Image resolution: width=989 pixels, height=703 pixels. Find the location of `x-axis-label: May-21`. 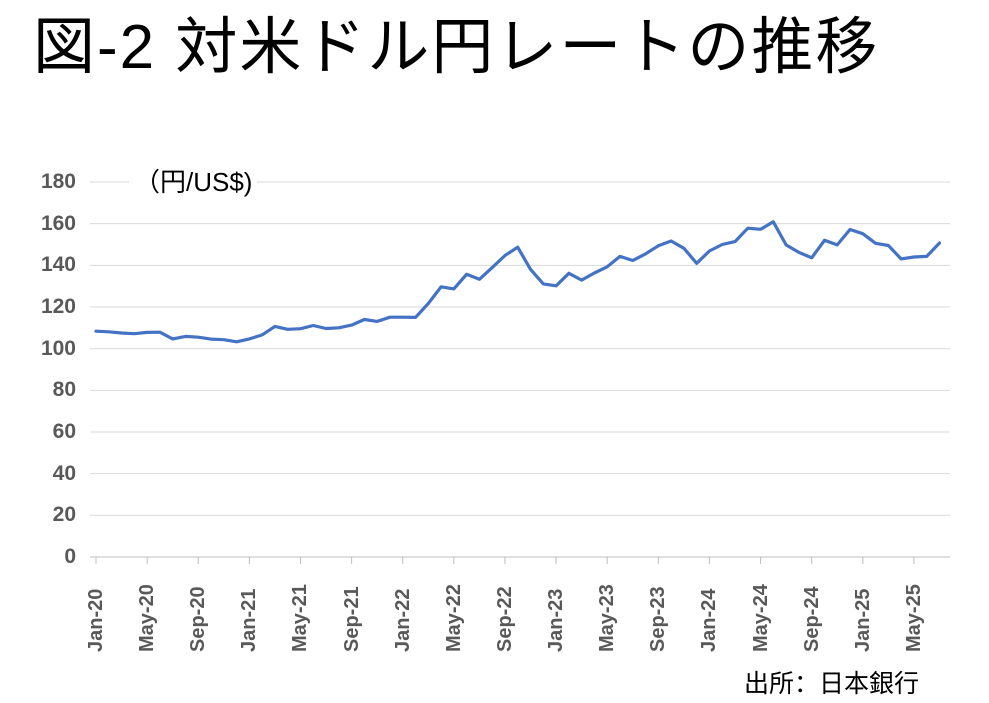

x-axis-label: May-21 is located at coordinates (300, 618).